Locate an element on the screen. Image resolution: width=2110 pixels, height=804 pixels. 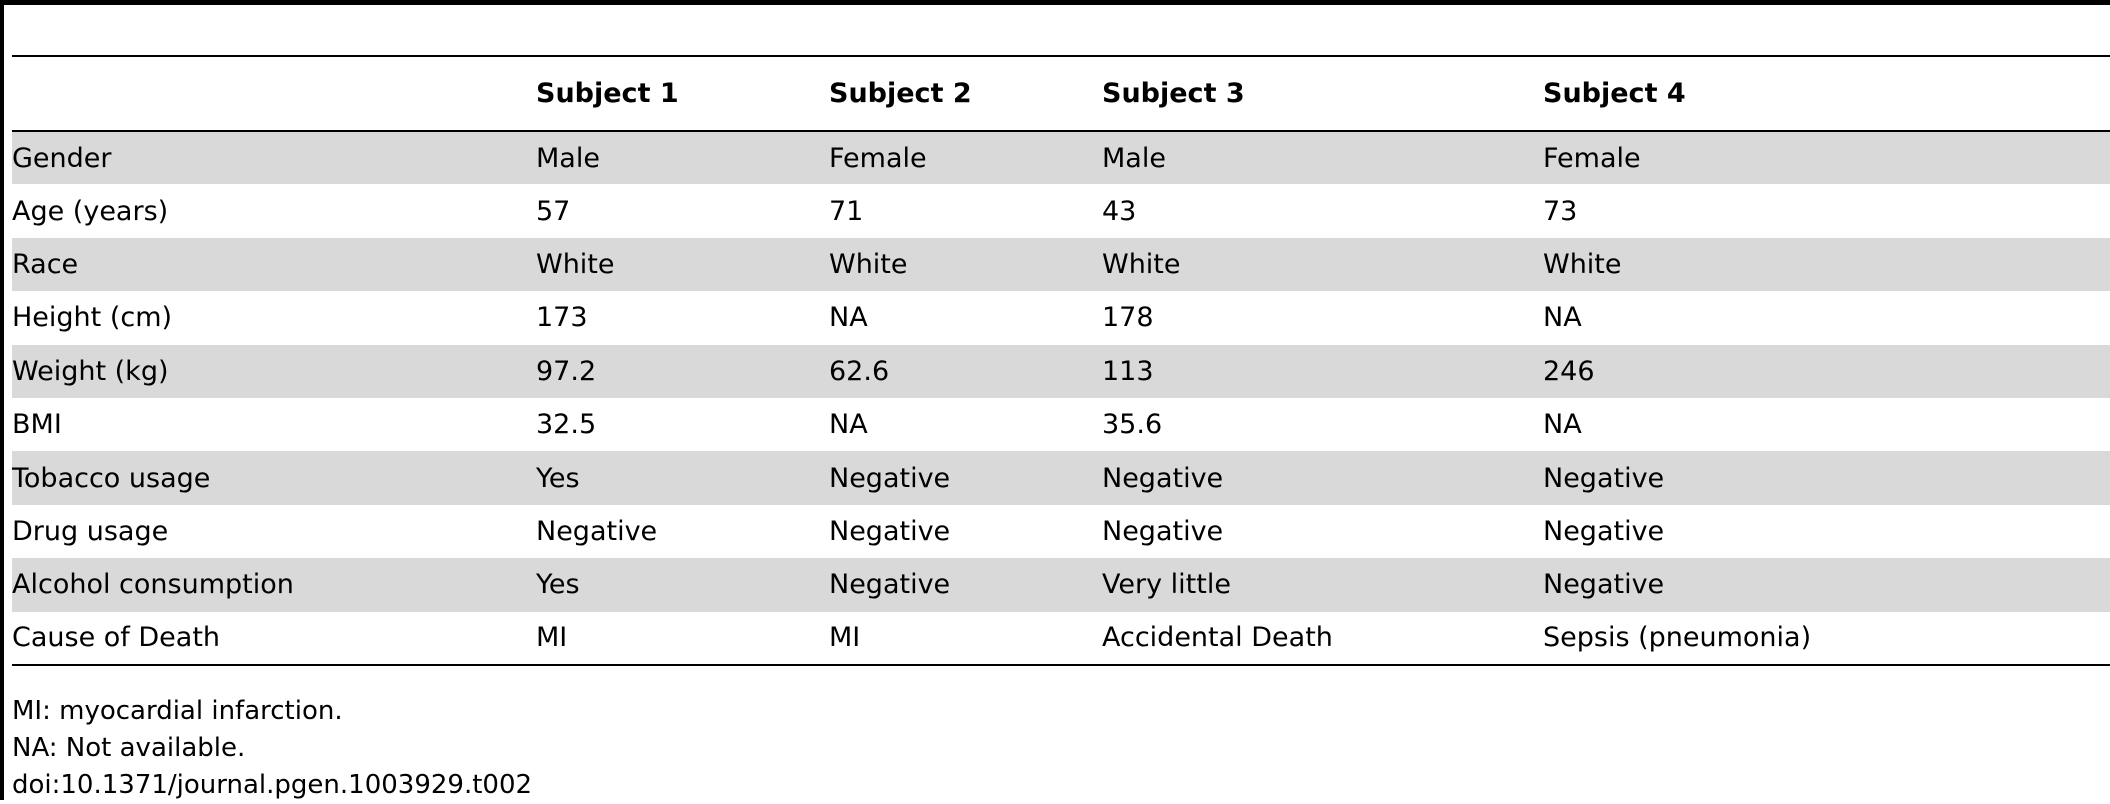
table-cell: 57 is located at coordinates (553, 211).